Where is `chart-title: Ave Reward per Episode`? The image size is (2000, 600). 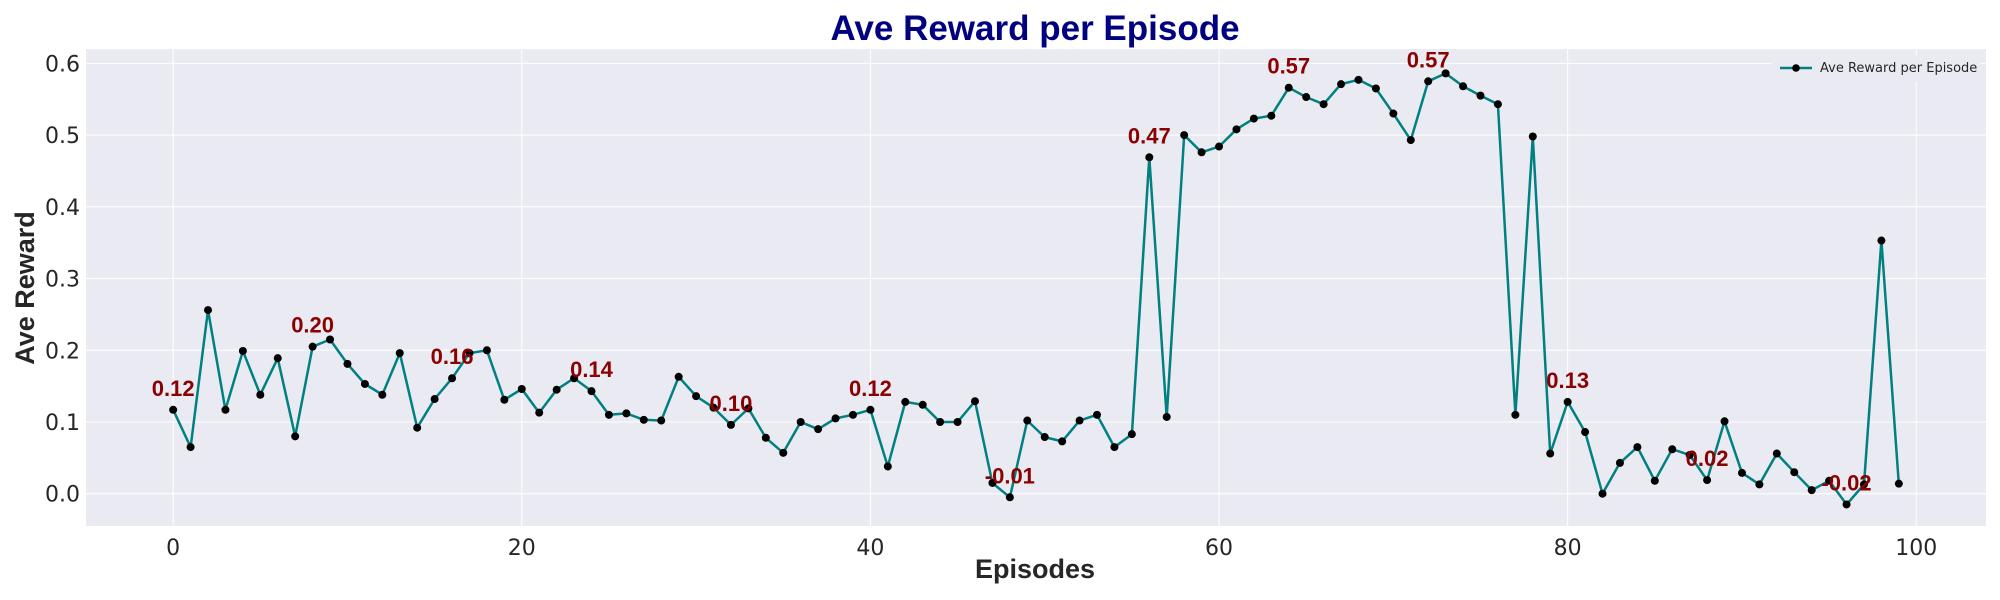 chart-title: Ave Reward per Episode is located at coordinates (1034, 28).